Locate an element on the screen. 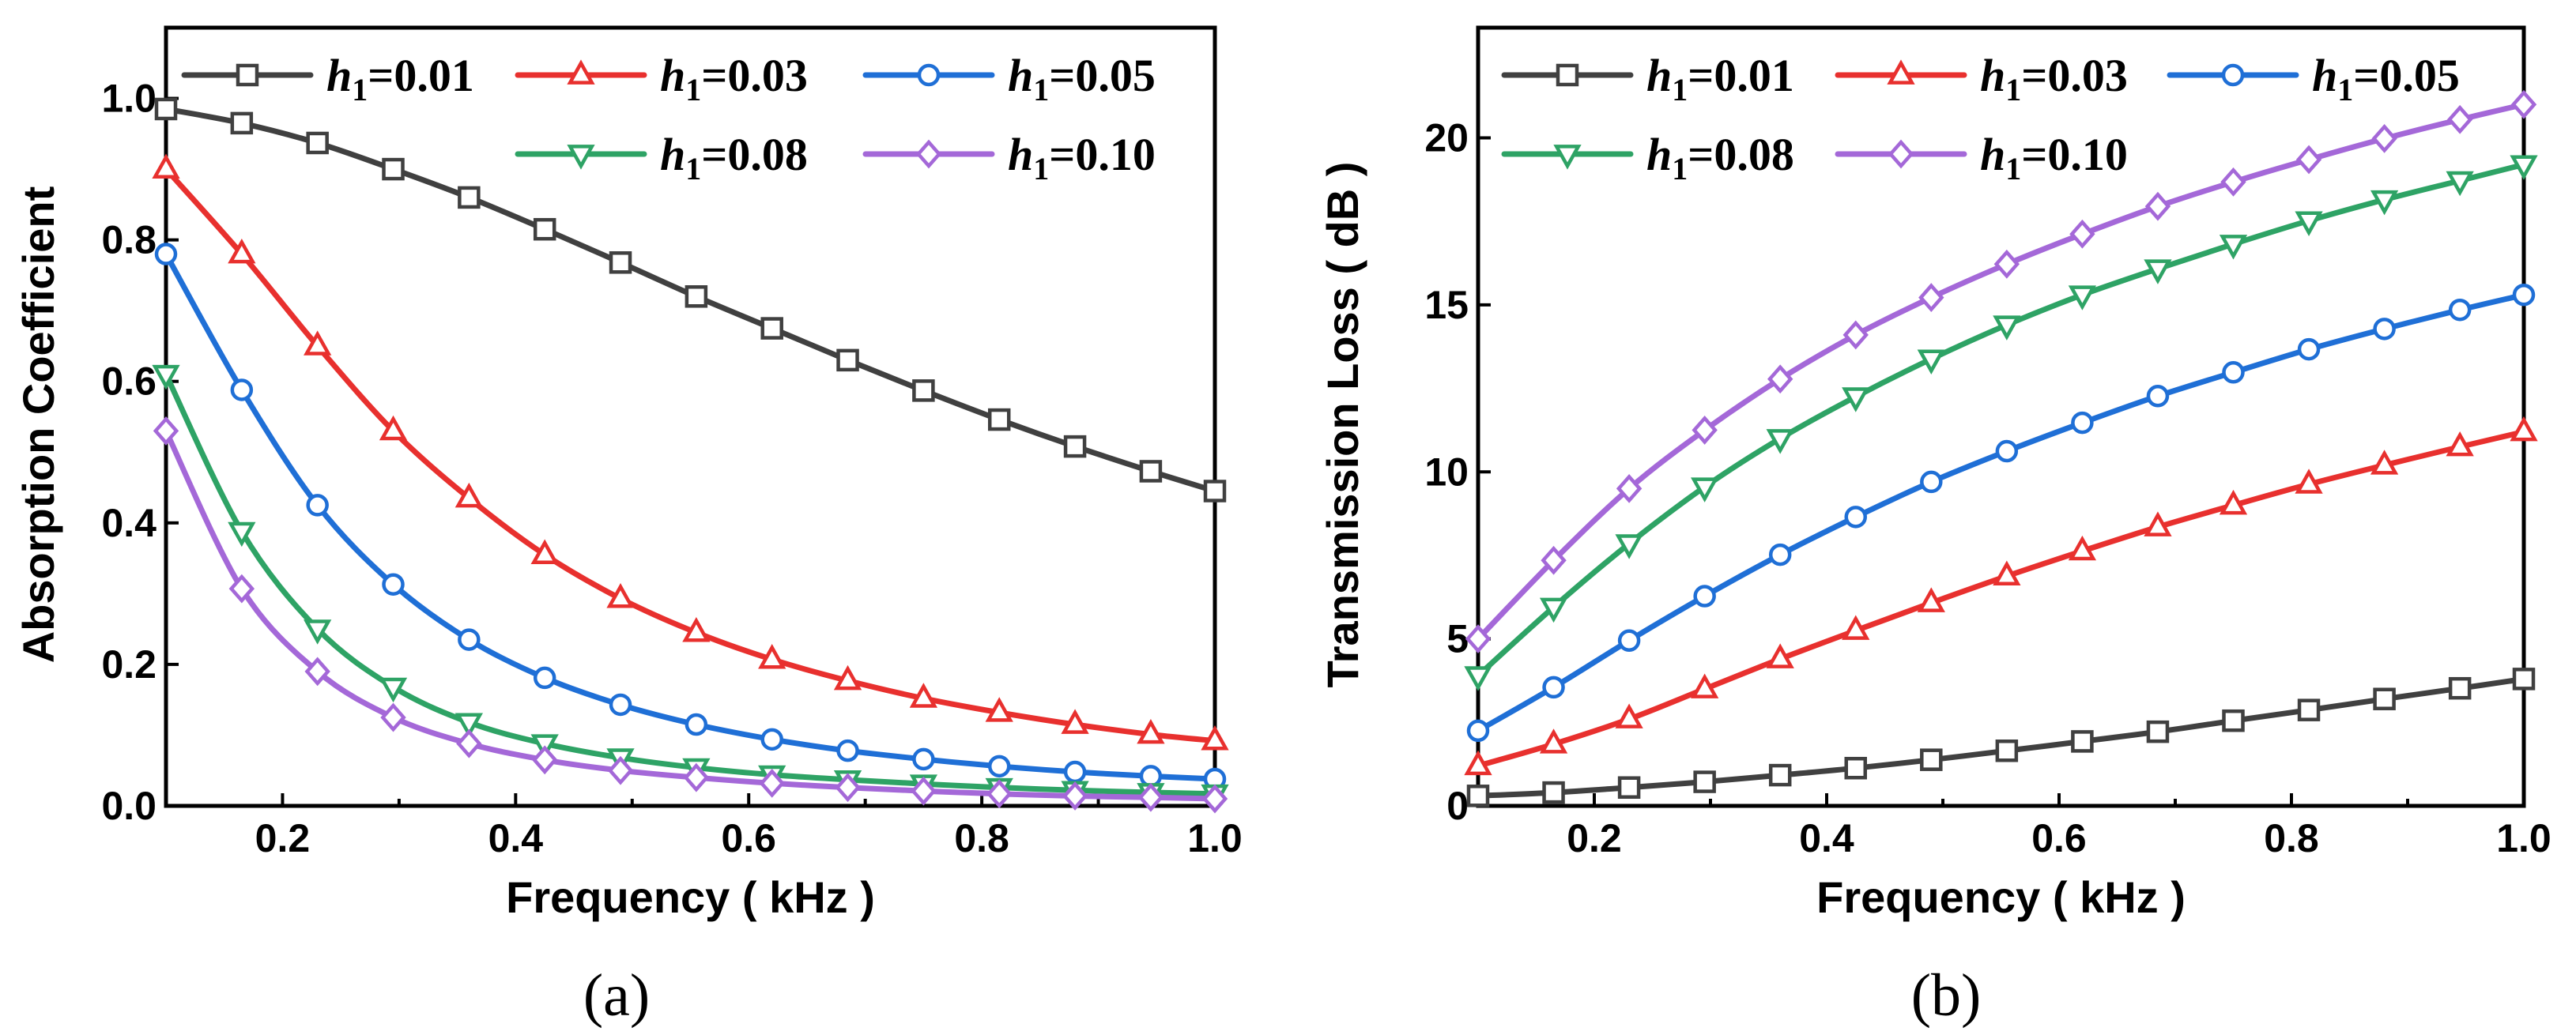 Image resolution: width=2576 pixels, height=1035 pixels. y-tick-label: 20 is located at coordinates (1446, 138).